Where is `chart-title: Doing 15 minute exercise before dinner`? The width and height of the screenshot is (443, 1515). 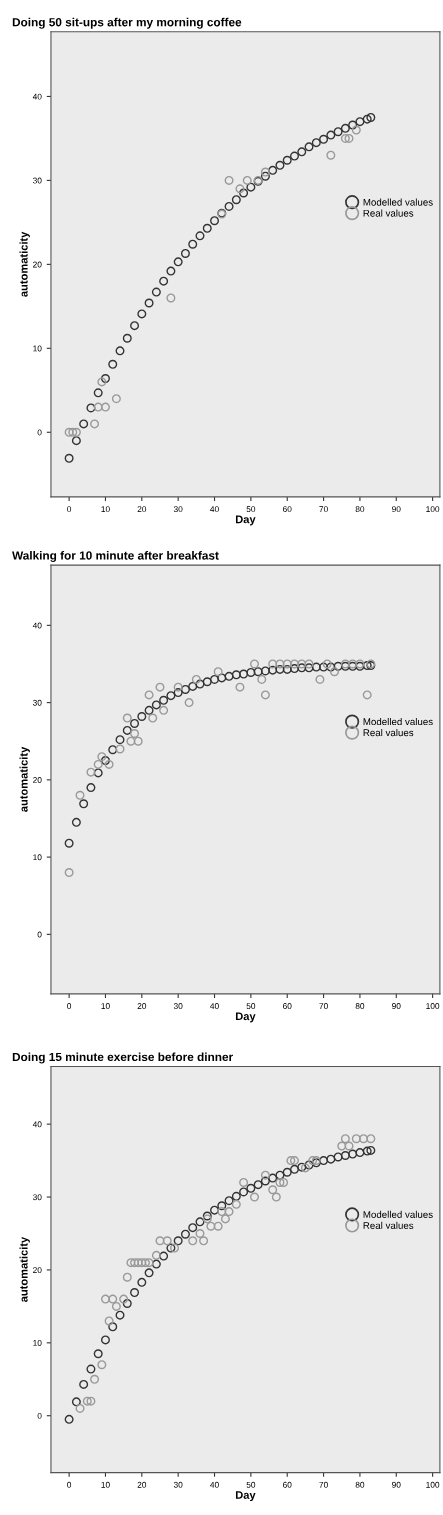
chart-title: Doing 15 minute exercise before dinner is located at coordinates (122, 1058).